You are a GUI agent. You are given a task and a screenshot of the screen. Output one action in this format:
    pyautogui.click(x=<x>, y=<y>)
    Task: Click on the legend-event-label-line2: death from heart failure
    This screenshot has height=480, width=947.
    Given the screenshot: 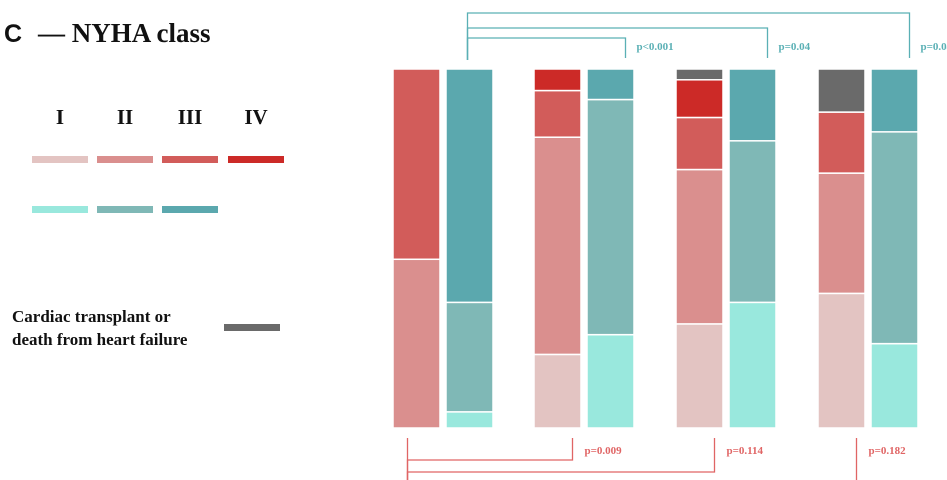 What is the action you would take?
    pyautogui.click(x=100, y=339)
    